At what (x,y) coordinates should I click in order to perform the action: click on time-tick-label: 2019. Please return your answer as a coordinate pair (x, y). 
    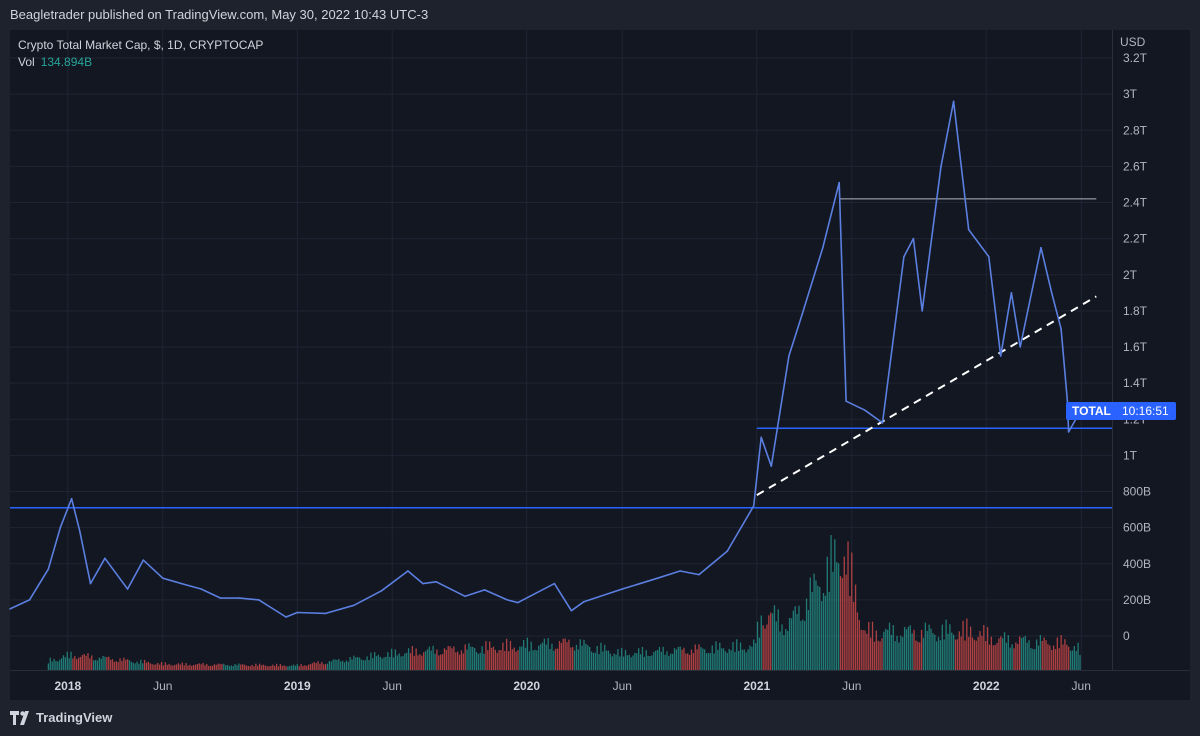
    Looking at the image, I should click on (297, 686).